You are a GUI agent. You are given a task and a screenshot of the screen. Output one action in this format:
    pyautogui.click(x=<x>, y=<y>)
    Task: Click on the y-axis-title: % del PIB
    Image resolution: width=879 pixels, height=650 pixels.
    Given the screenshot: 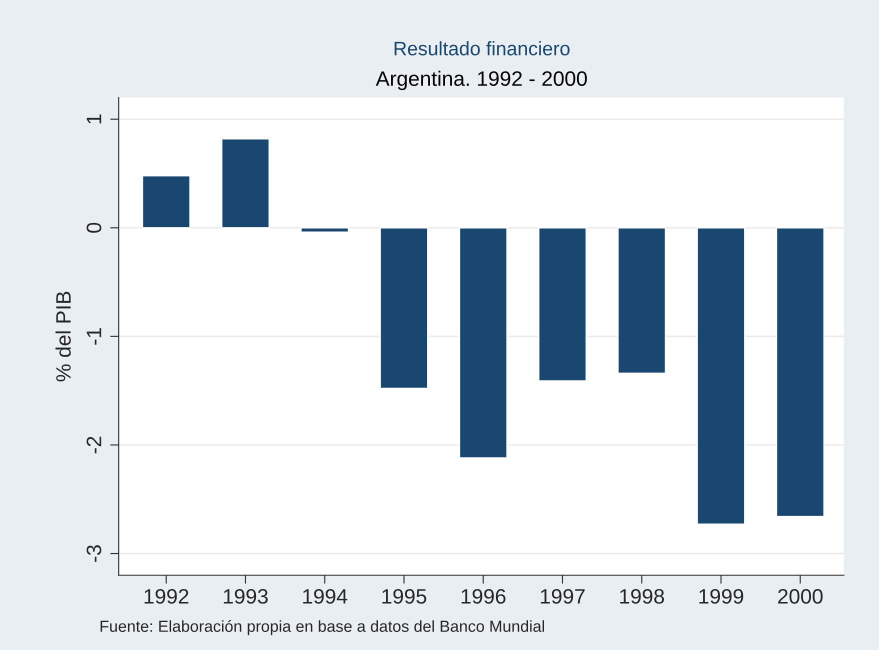 What is the action you would take?
    pyautogui.click(x=63, y=337)
    